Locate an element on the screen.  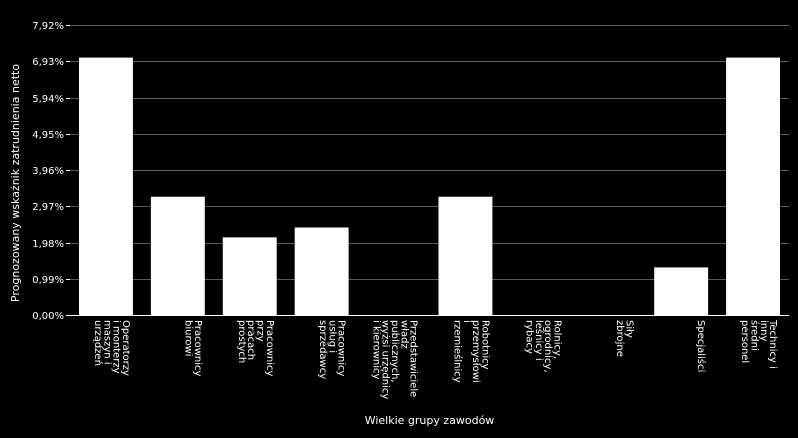
category-label-line: Operatorzy is located at coordinates (125, 348).